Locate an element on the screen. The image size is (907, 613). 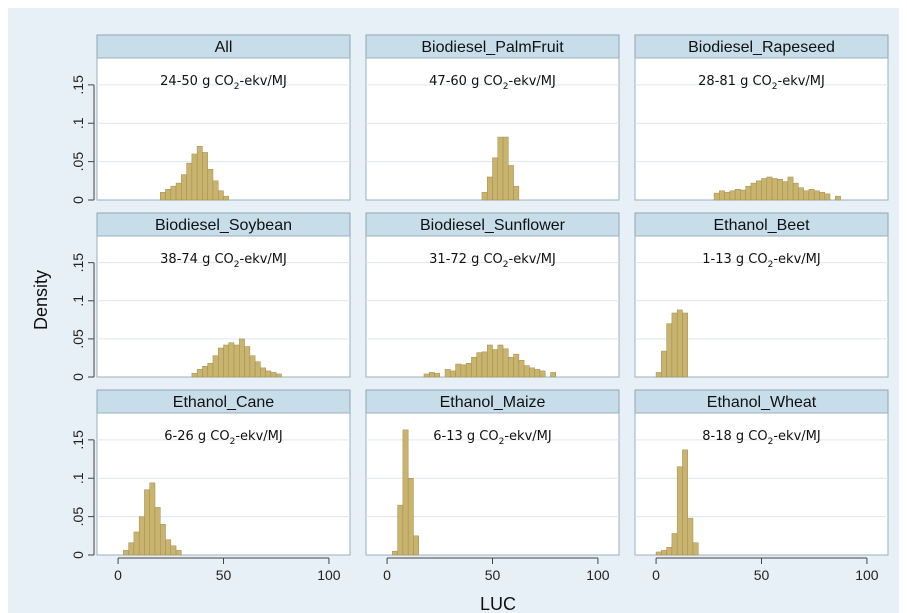
panel-annotation: 38-74 g CO2-ekv/MJ is located at coordinates (223, 261).